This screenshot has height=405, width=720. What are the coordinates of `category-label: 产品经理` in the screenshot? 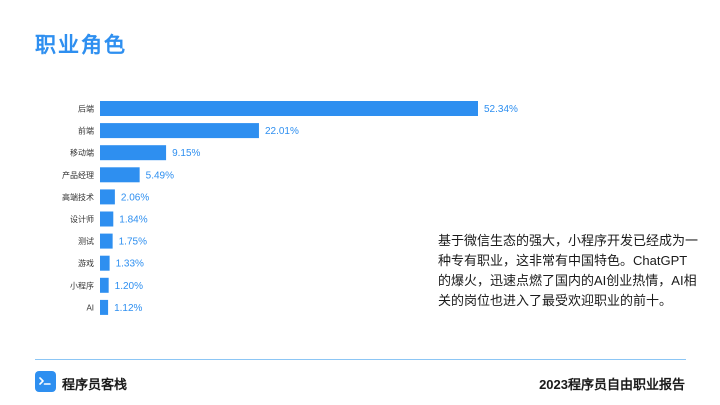 It's located at (78, 175).